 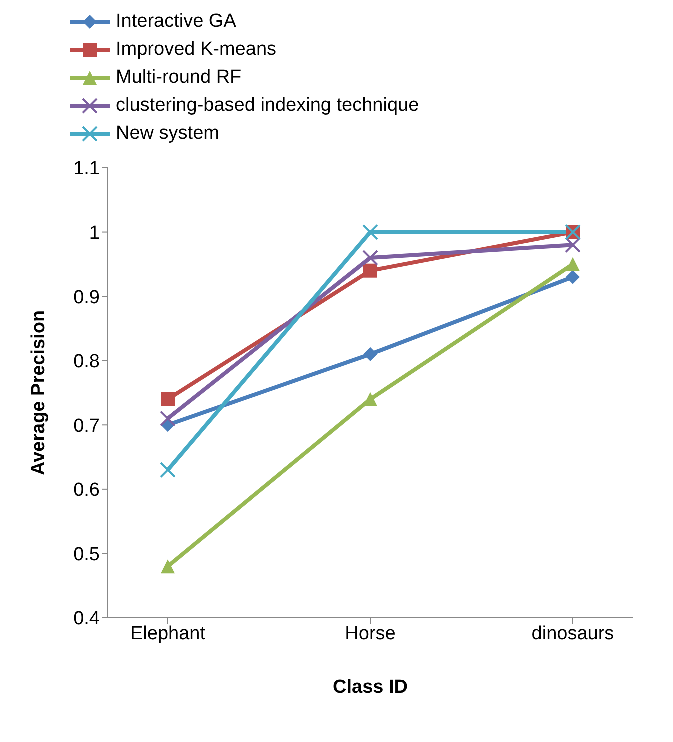 I want to click on y-tick-label: 0.7, so click(x=87, y=426).